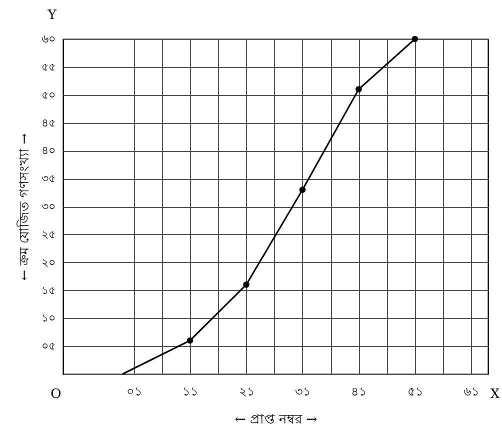  What do you see at coordinates (472, 391) in the screenshot?
I see `x-tick-label: ৬১` at bounding box center [472, 391].